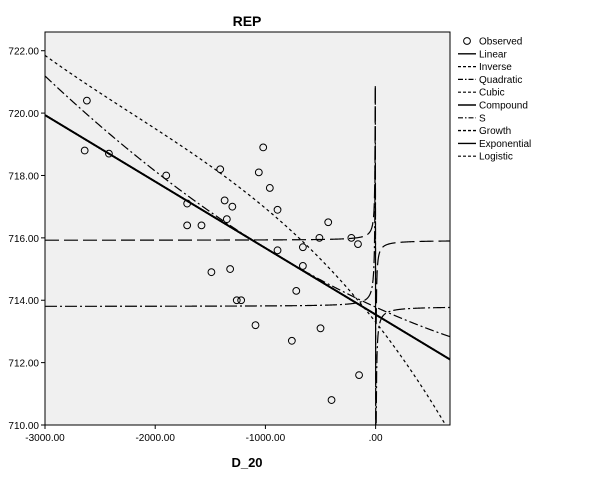 This screenshot has width=603, height=488. What do you see at coordinates (493, 54) in the screenshot?
I see `legend-linear-label: Linear` at bounding box center [493, 54].